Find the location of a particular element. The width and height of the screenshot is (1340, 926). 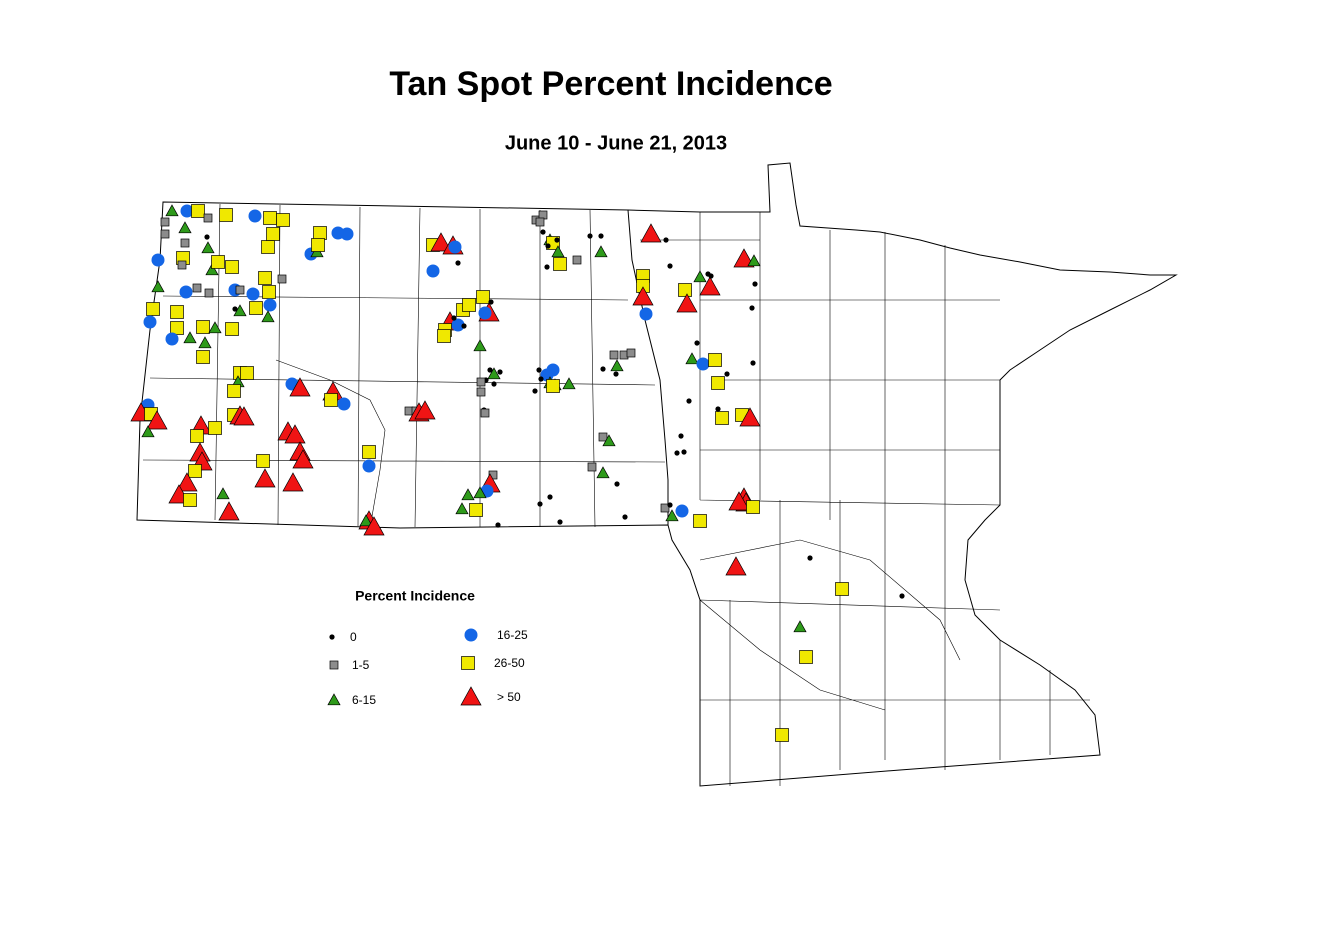

legend-label: 6-15 is located at coordinates (364, 700).